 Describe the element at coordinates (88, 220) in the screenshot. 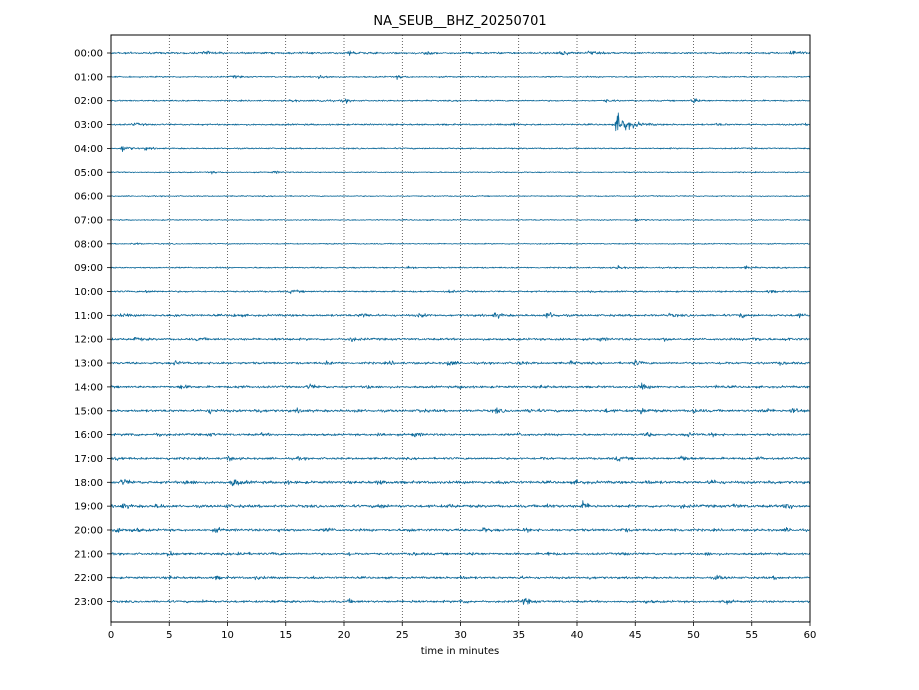

I see `hour-label: 07:00` at that location.